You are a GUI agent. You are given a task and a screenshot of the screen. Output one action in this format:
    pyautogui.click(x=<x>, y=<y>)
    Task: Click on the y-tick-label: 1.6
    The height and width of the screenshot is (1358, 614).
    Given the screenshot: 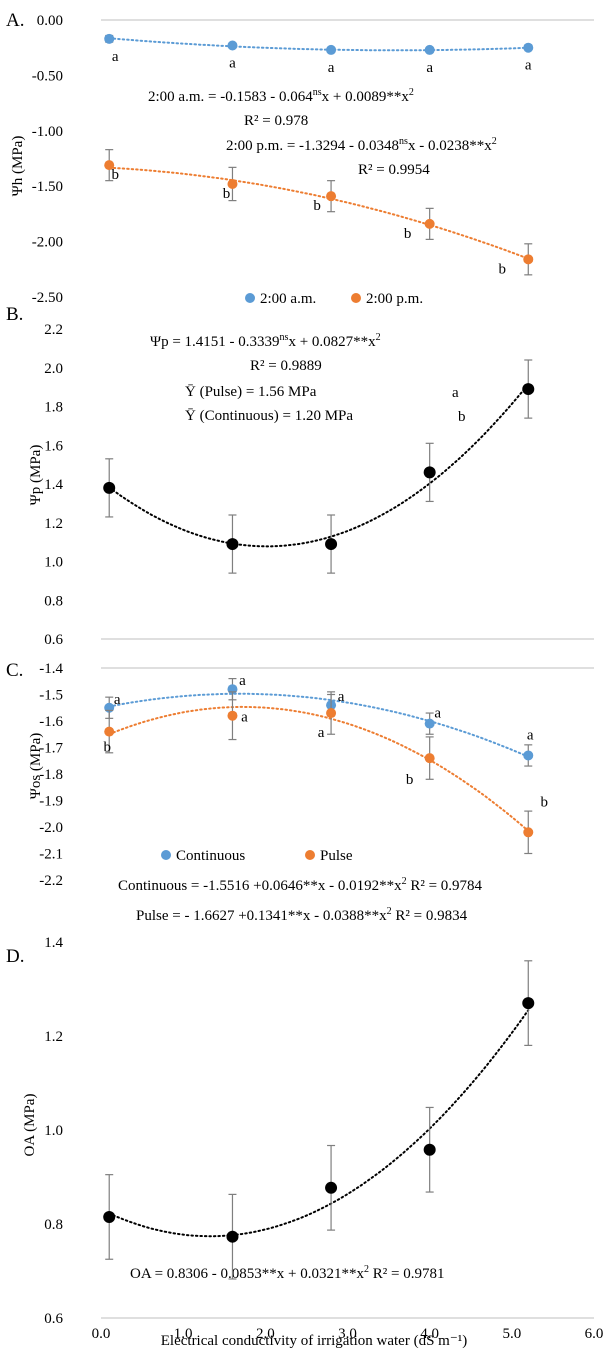 What is the action you would take?
    pyautogui.click(x=53, y=446)
    